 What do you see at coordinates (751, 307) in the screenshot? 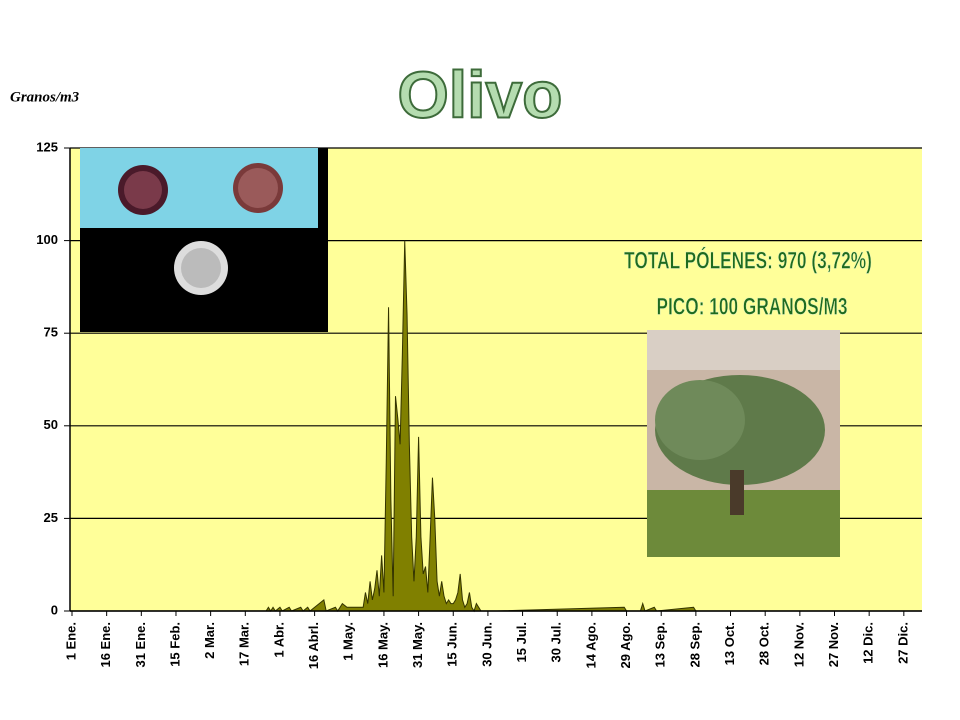
I see `annotation: PICO: 100 GRANOS/M3` at bounding box center [751, 307].